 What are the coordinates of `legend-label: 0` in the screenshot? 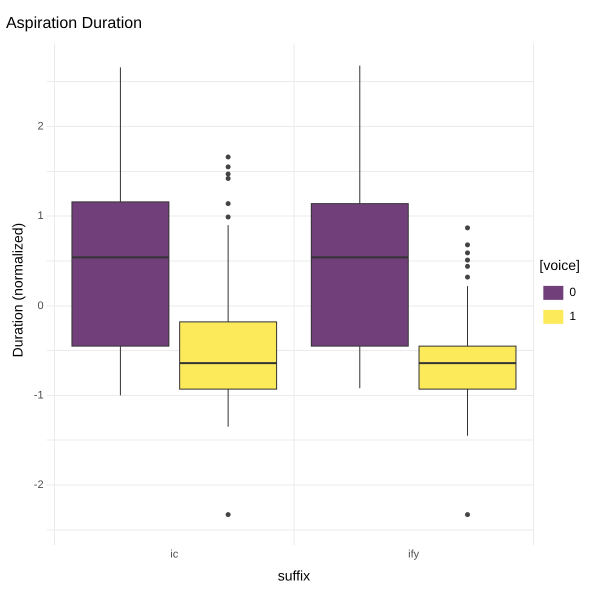 It's located at (572, 292).